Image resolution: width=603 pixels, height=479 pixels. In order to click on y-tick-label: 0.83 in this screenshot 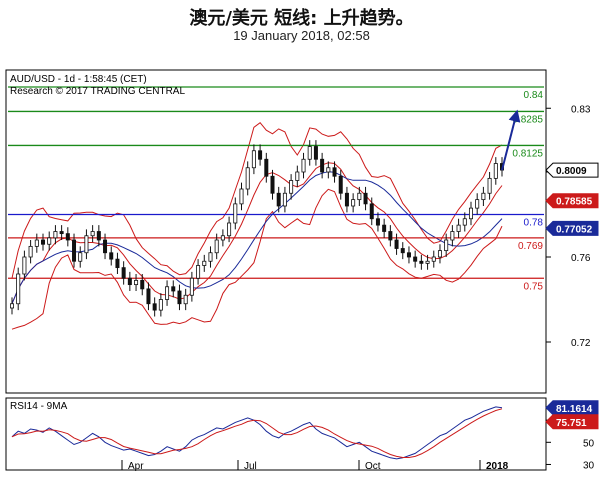, I will do `click(581, 109)`.